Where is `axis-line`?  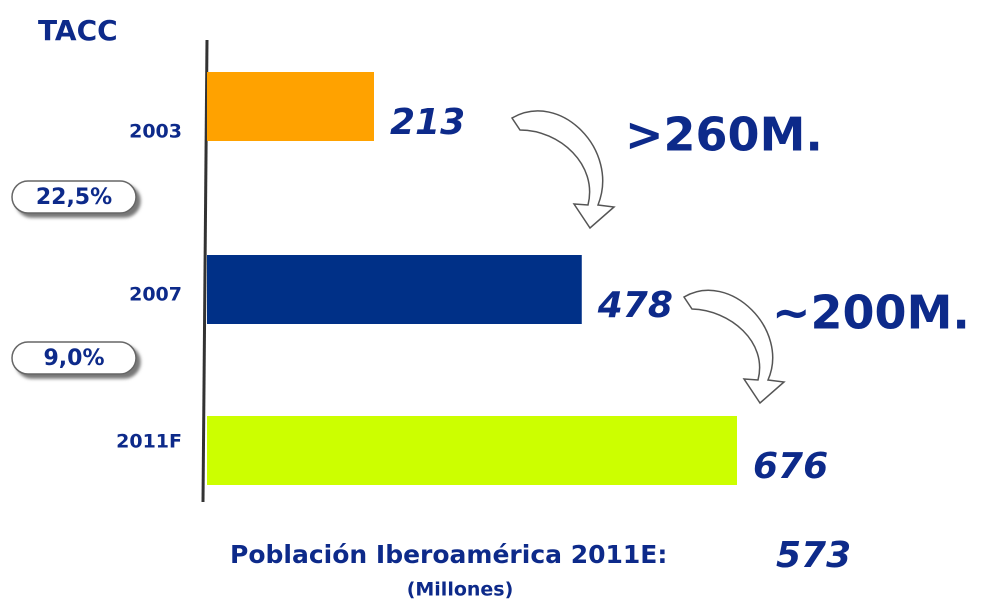 axis-line is located at coordinates (205, 271).